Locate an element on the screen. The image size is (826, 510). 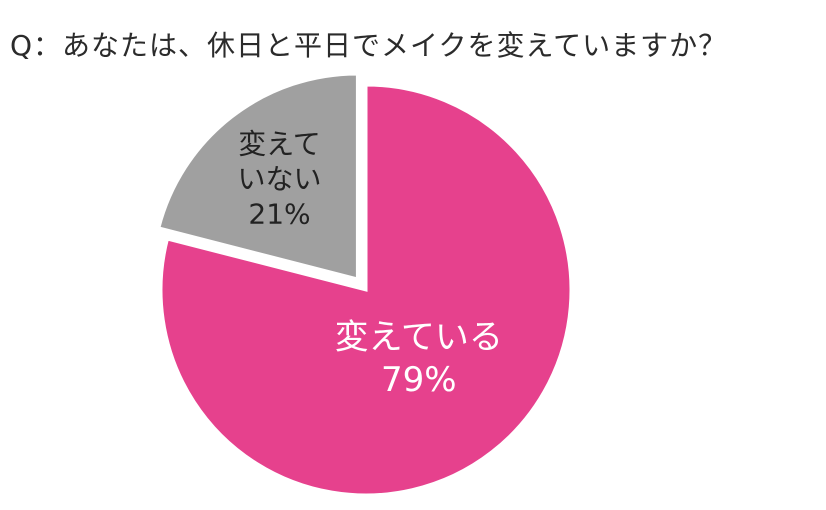
slice-value-label-1: 21% is located at coordinates (279, 213).